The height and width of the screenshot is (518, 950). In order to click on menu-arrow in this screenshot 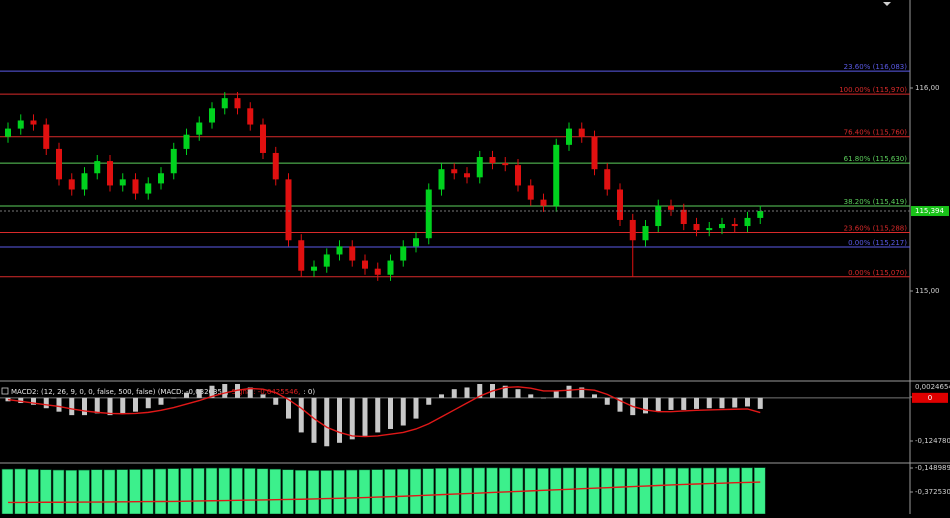, I will do `click(887, 4)`.